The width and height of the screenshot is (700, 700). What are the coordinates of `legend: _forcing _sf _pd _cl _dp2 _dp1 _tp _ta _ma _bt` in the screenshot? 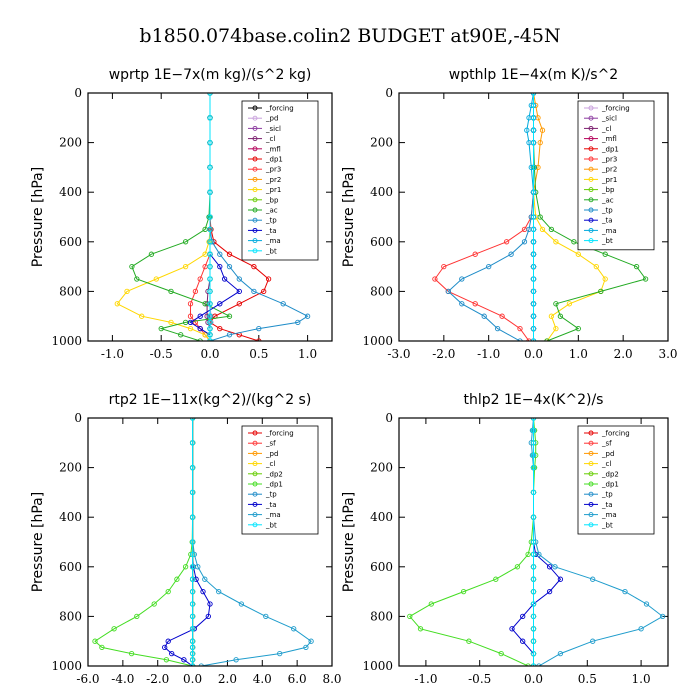 It's located at (280, 480).